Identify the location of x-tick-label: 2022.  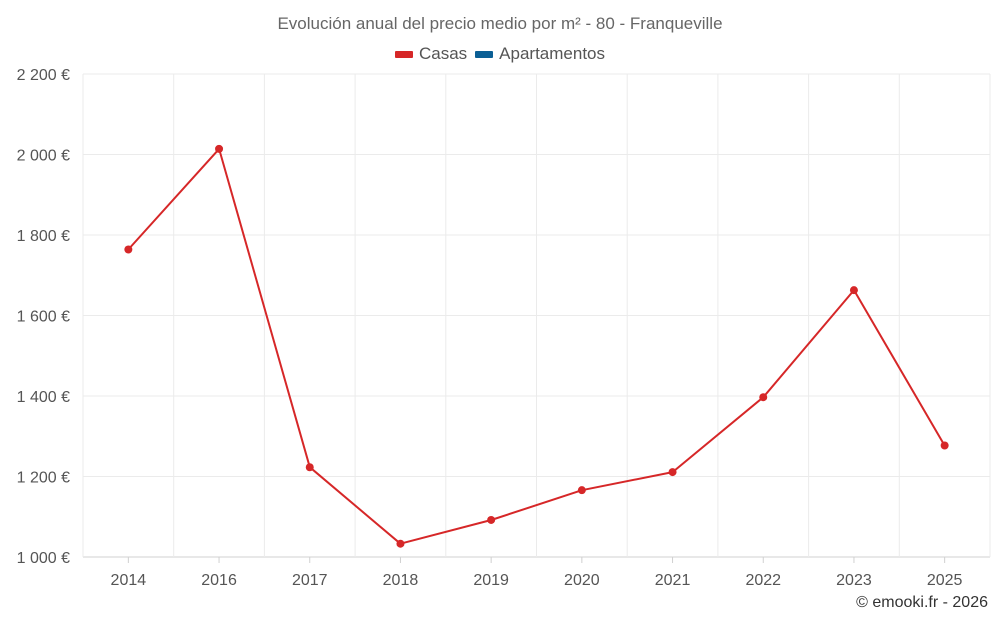
(763, 580).